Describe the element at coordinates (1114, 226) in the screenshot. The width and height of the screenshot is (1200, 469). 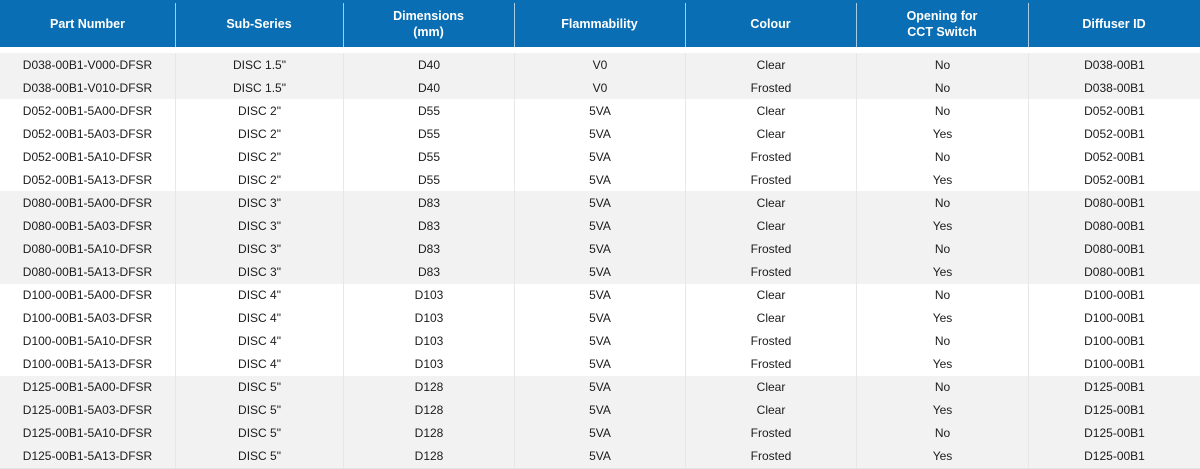
I see `cell-diffuser-id: D080-00B1` at that location.